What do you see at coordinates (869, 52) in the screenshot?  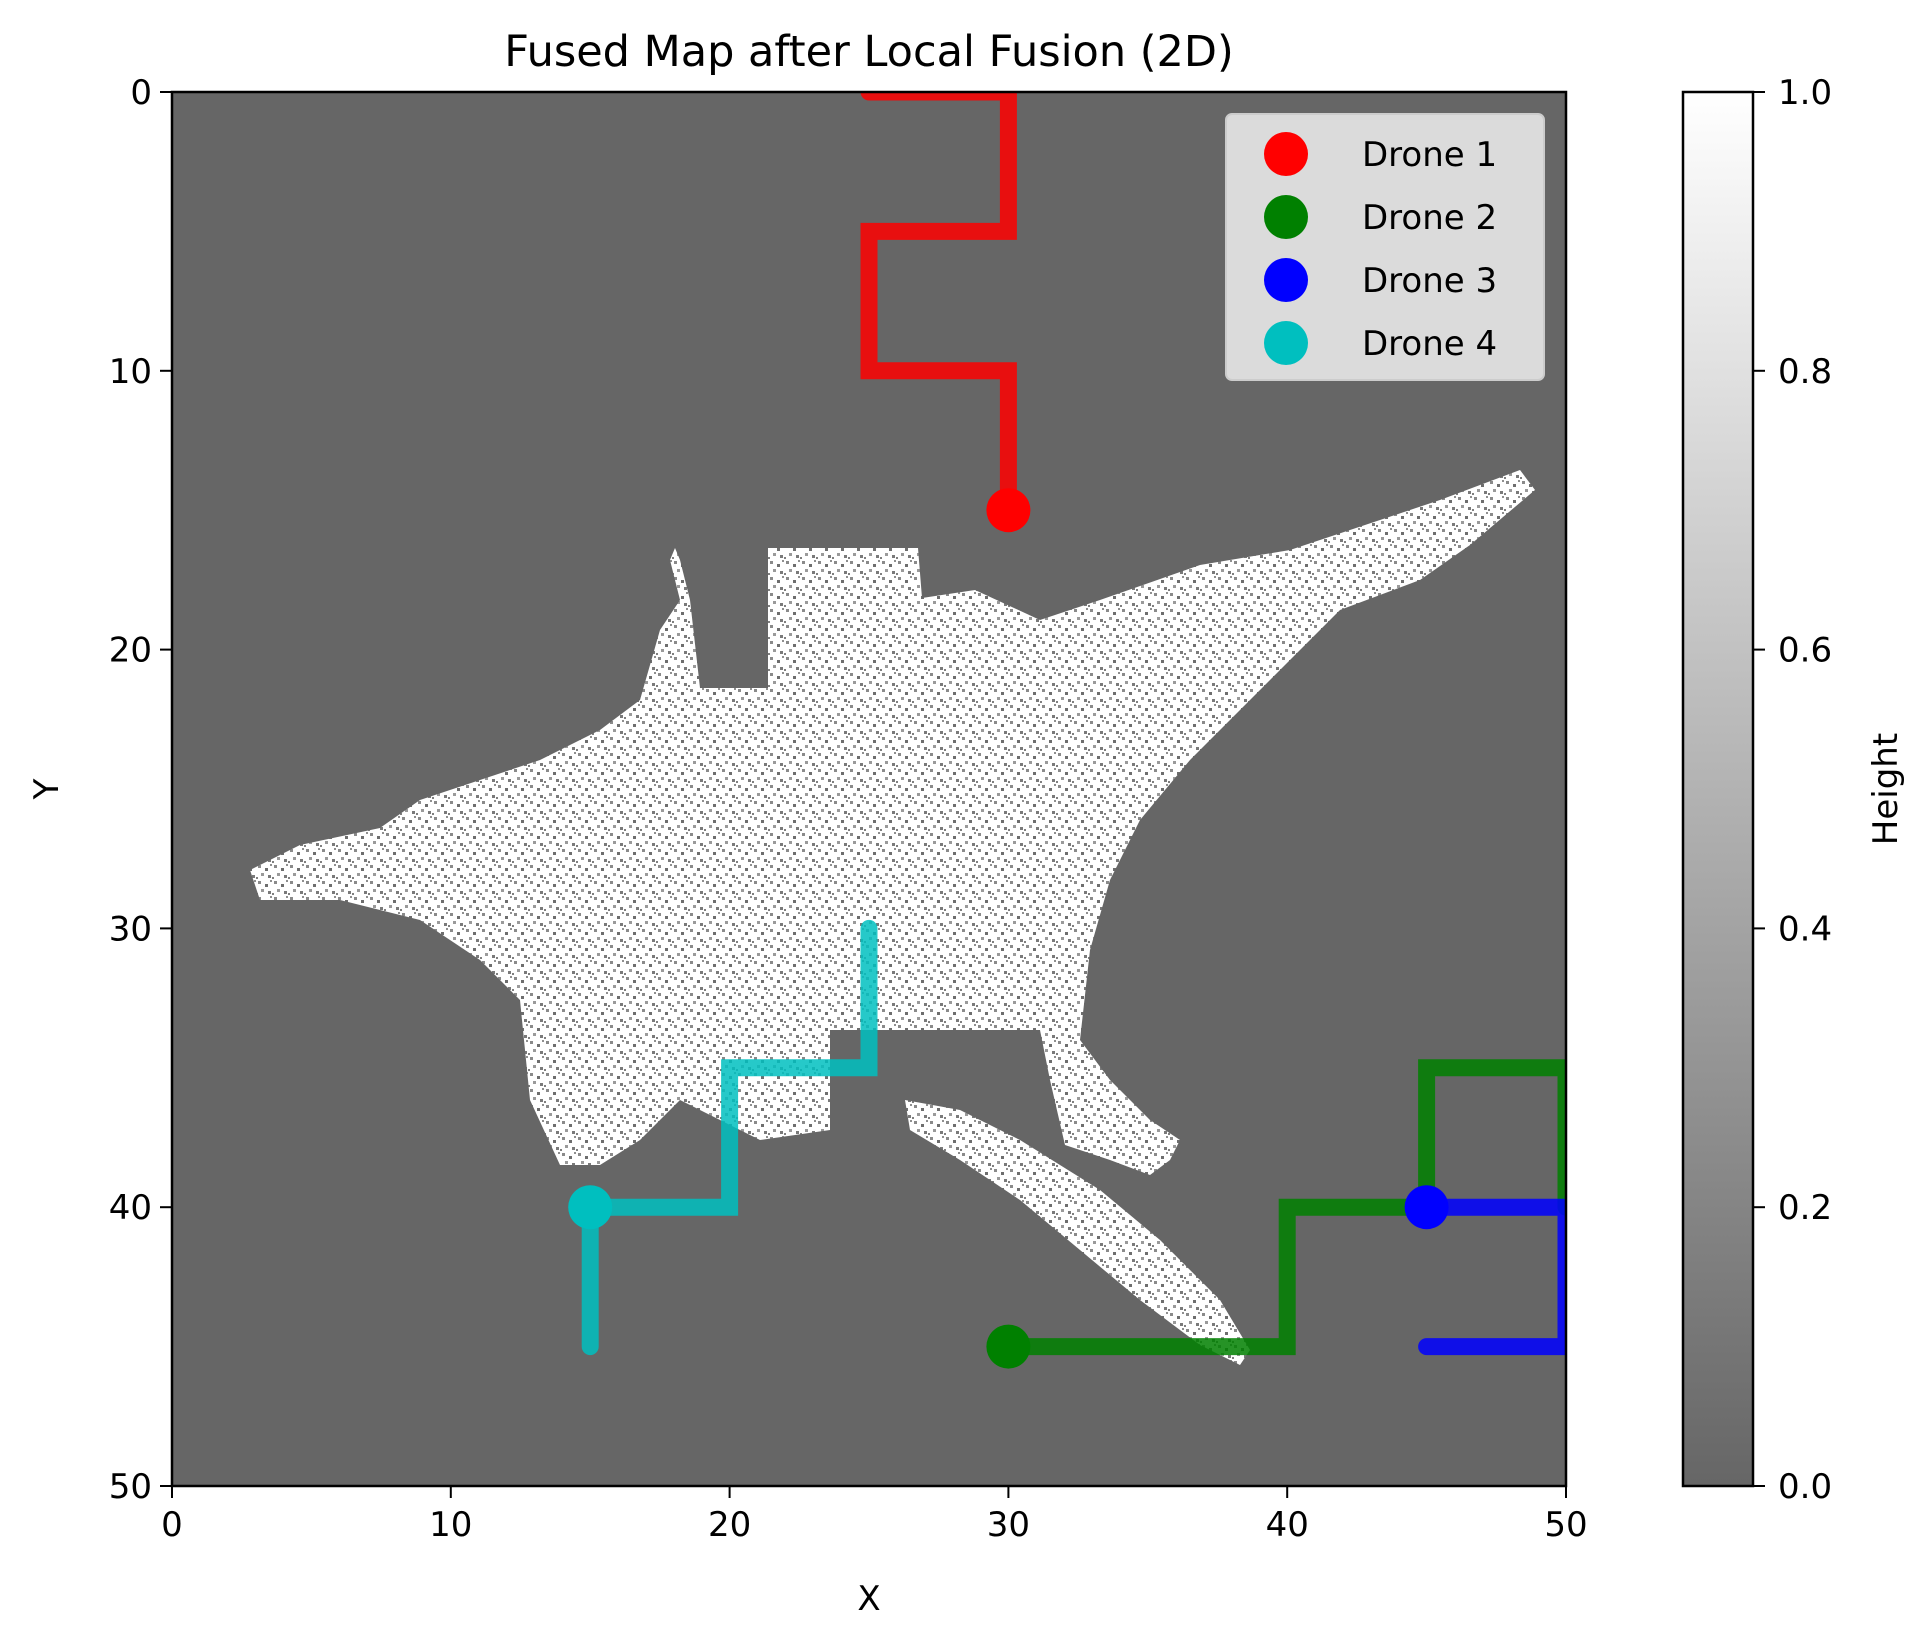 I see `chart-title: Fused Map after Local Fusion (2D)` at bounding box center [869, 52].